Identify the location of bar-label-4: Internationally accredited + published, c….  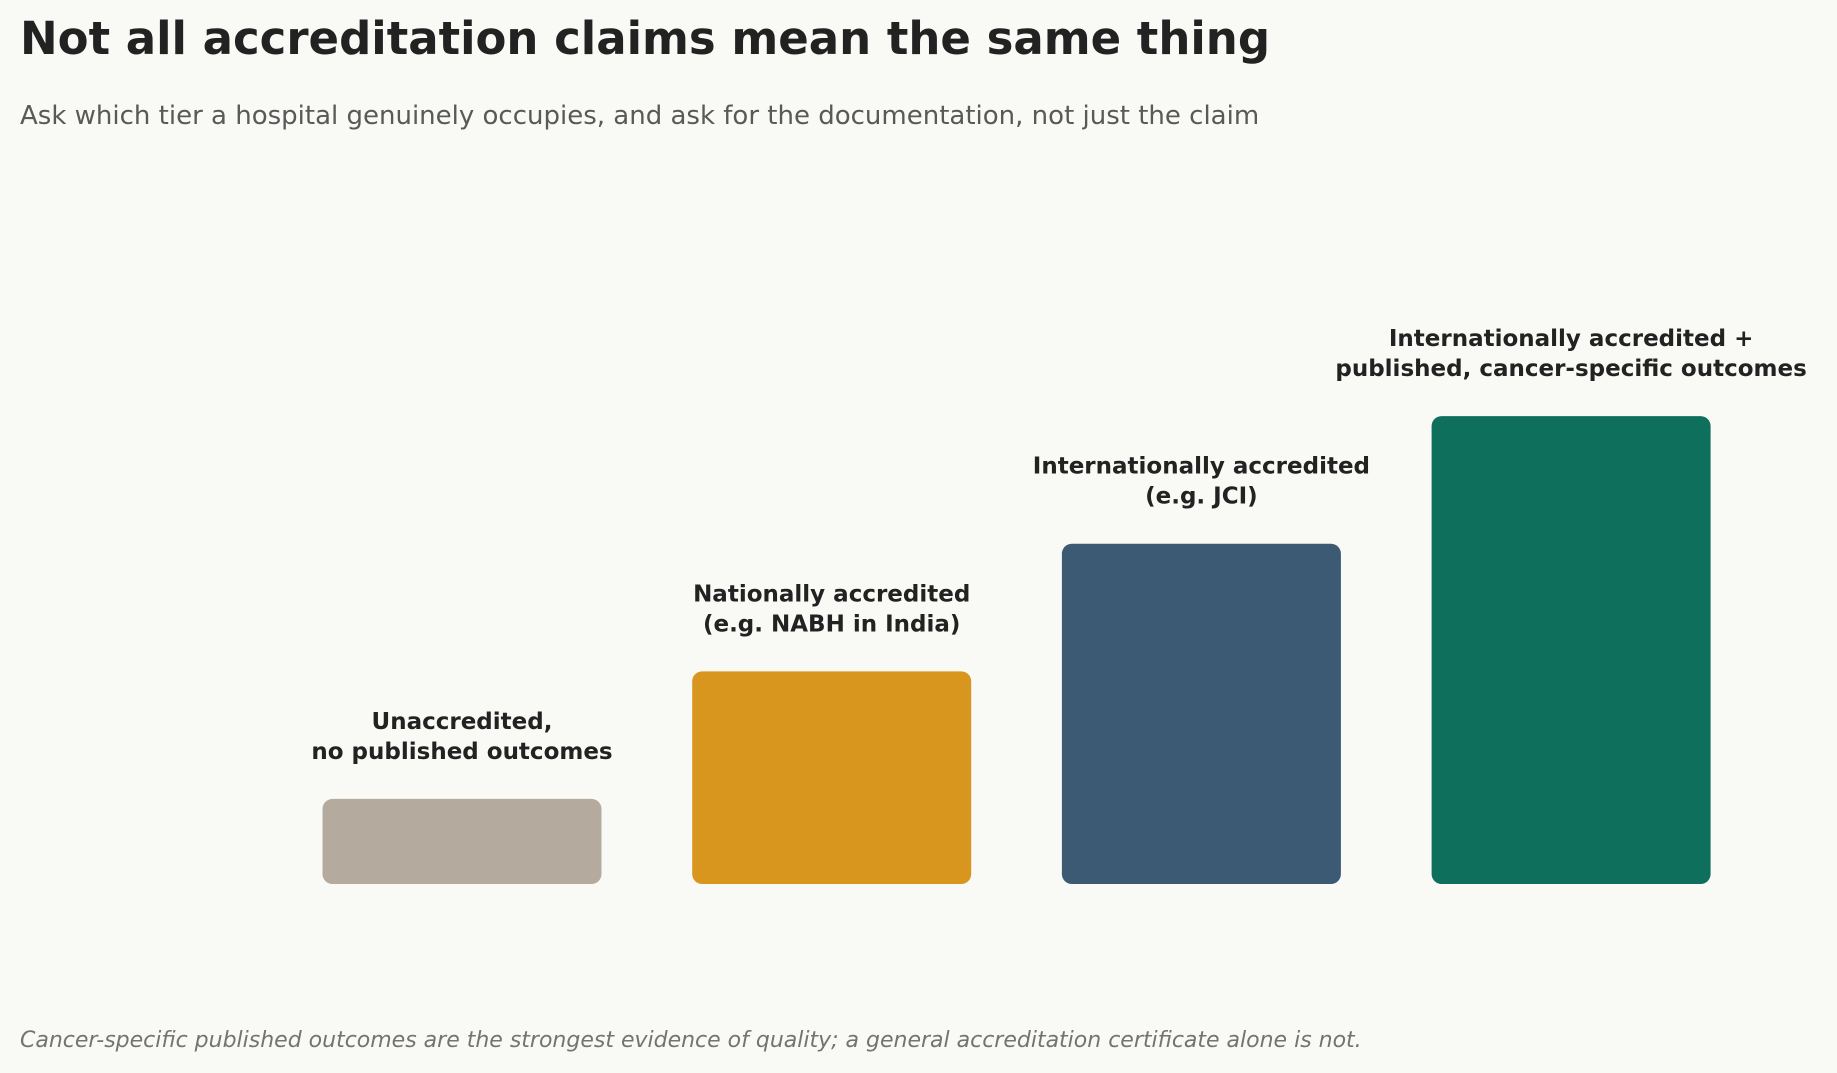
(1570, 354).